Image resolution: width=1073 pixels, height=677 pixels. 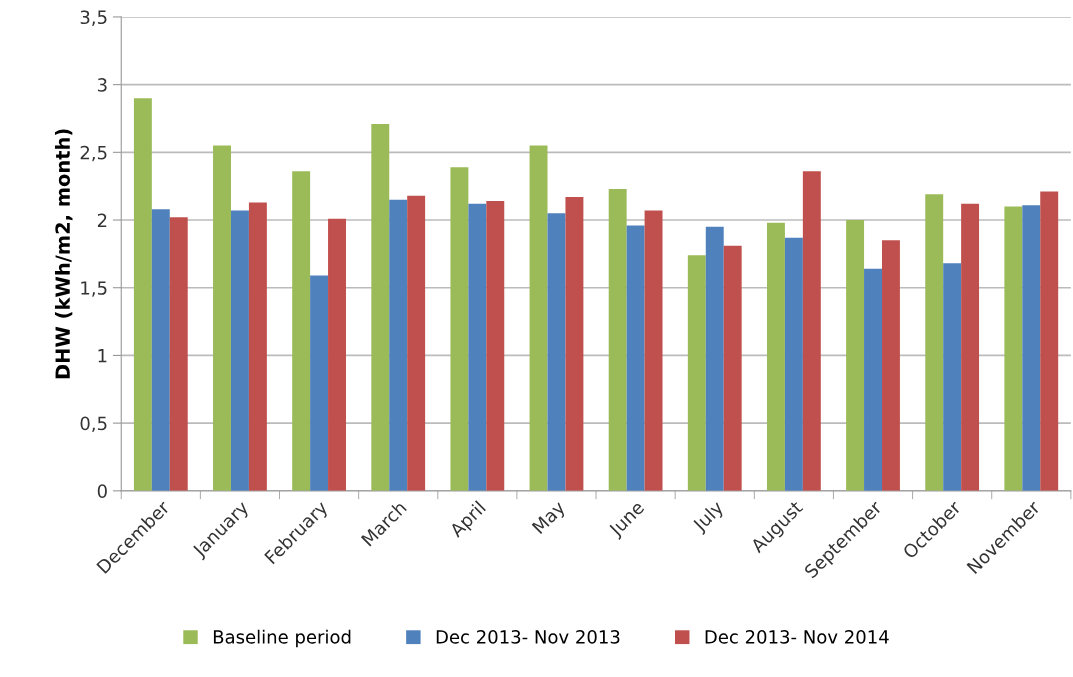 I want to click on y-tick-label: 2, so click(x=102, y=220).